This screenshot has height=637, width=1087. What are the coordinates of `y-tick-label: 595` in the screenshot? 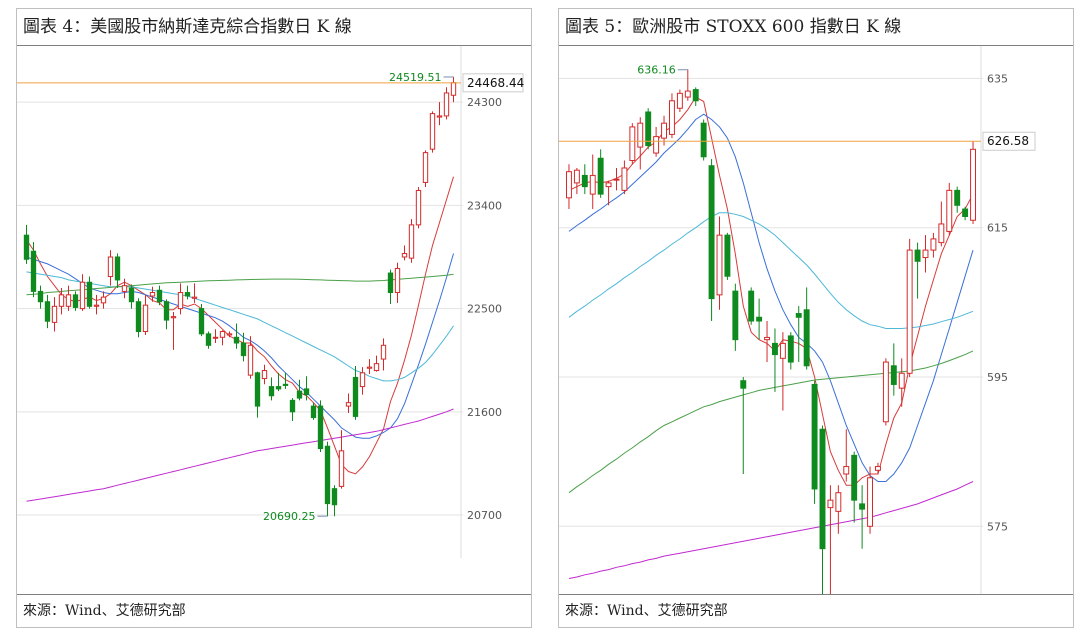 It's located at (997, 377).